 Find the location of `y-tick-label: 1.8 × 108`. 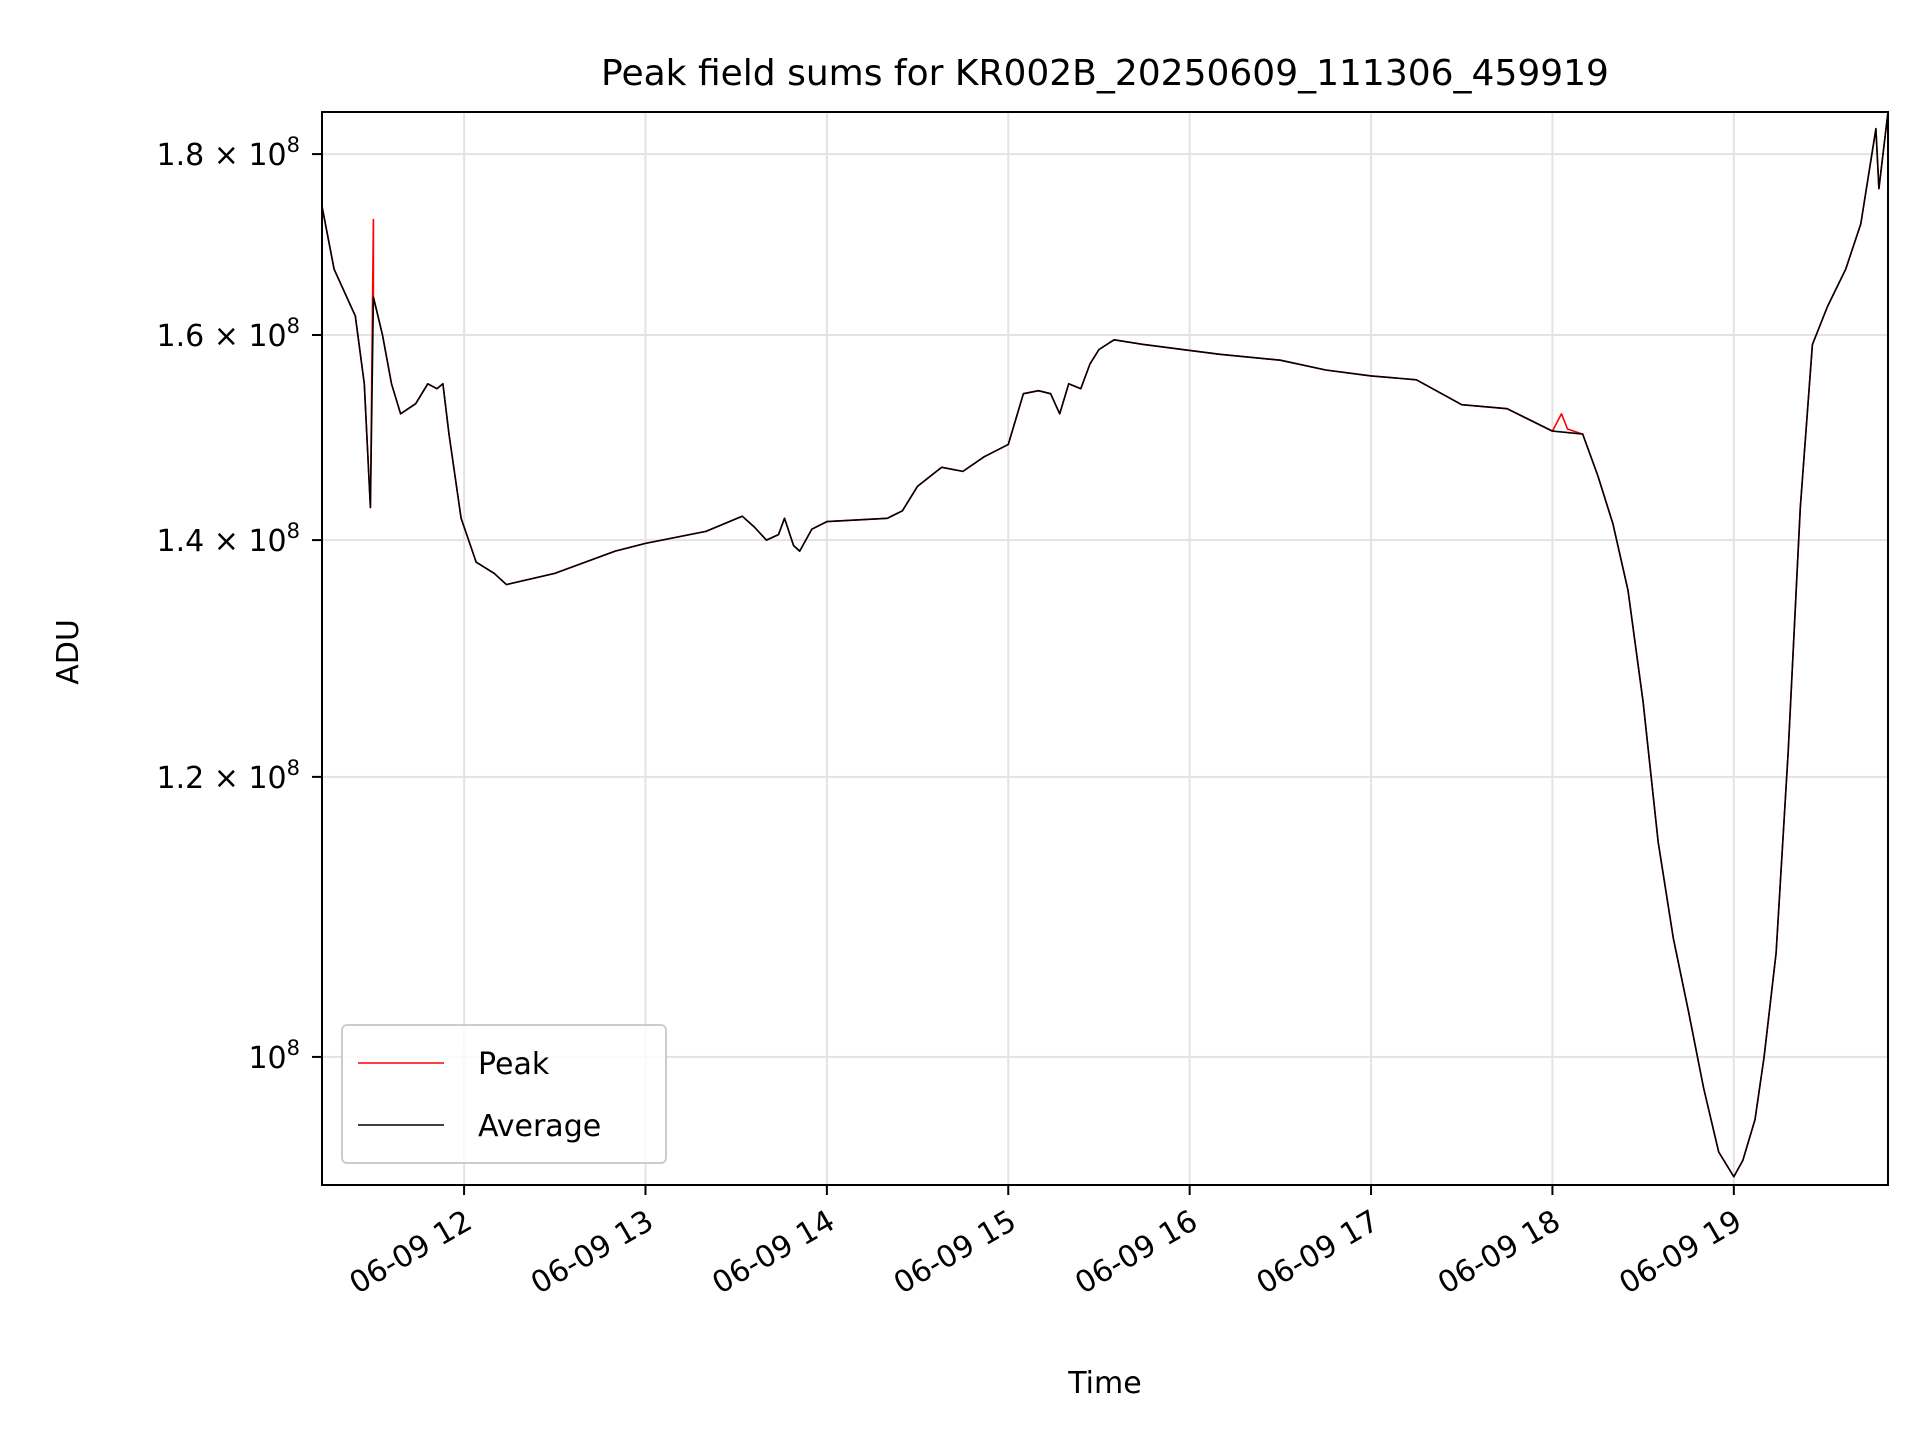

y-tick-label: 1.8 × 108 is located at coordinates (228, 153).